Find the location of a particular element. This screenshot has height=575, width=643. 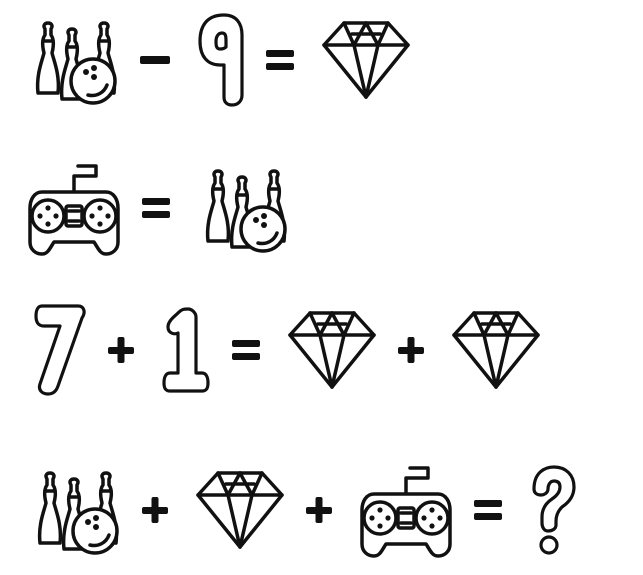

equation-row-4: ? is located at coordinates (306, 511).